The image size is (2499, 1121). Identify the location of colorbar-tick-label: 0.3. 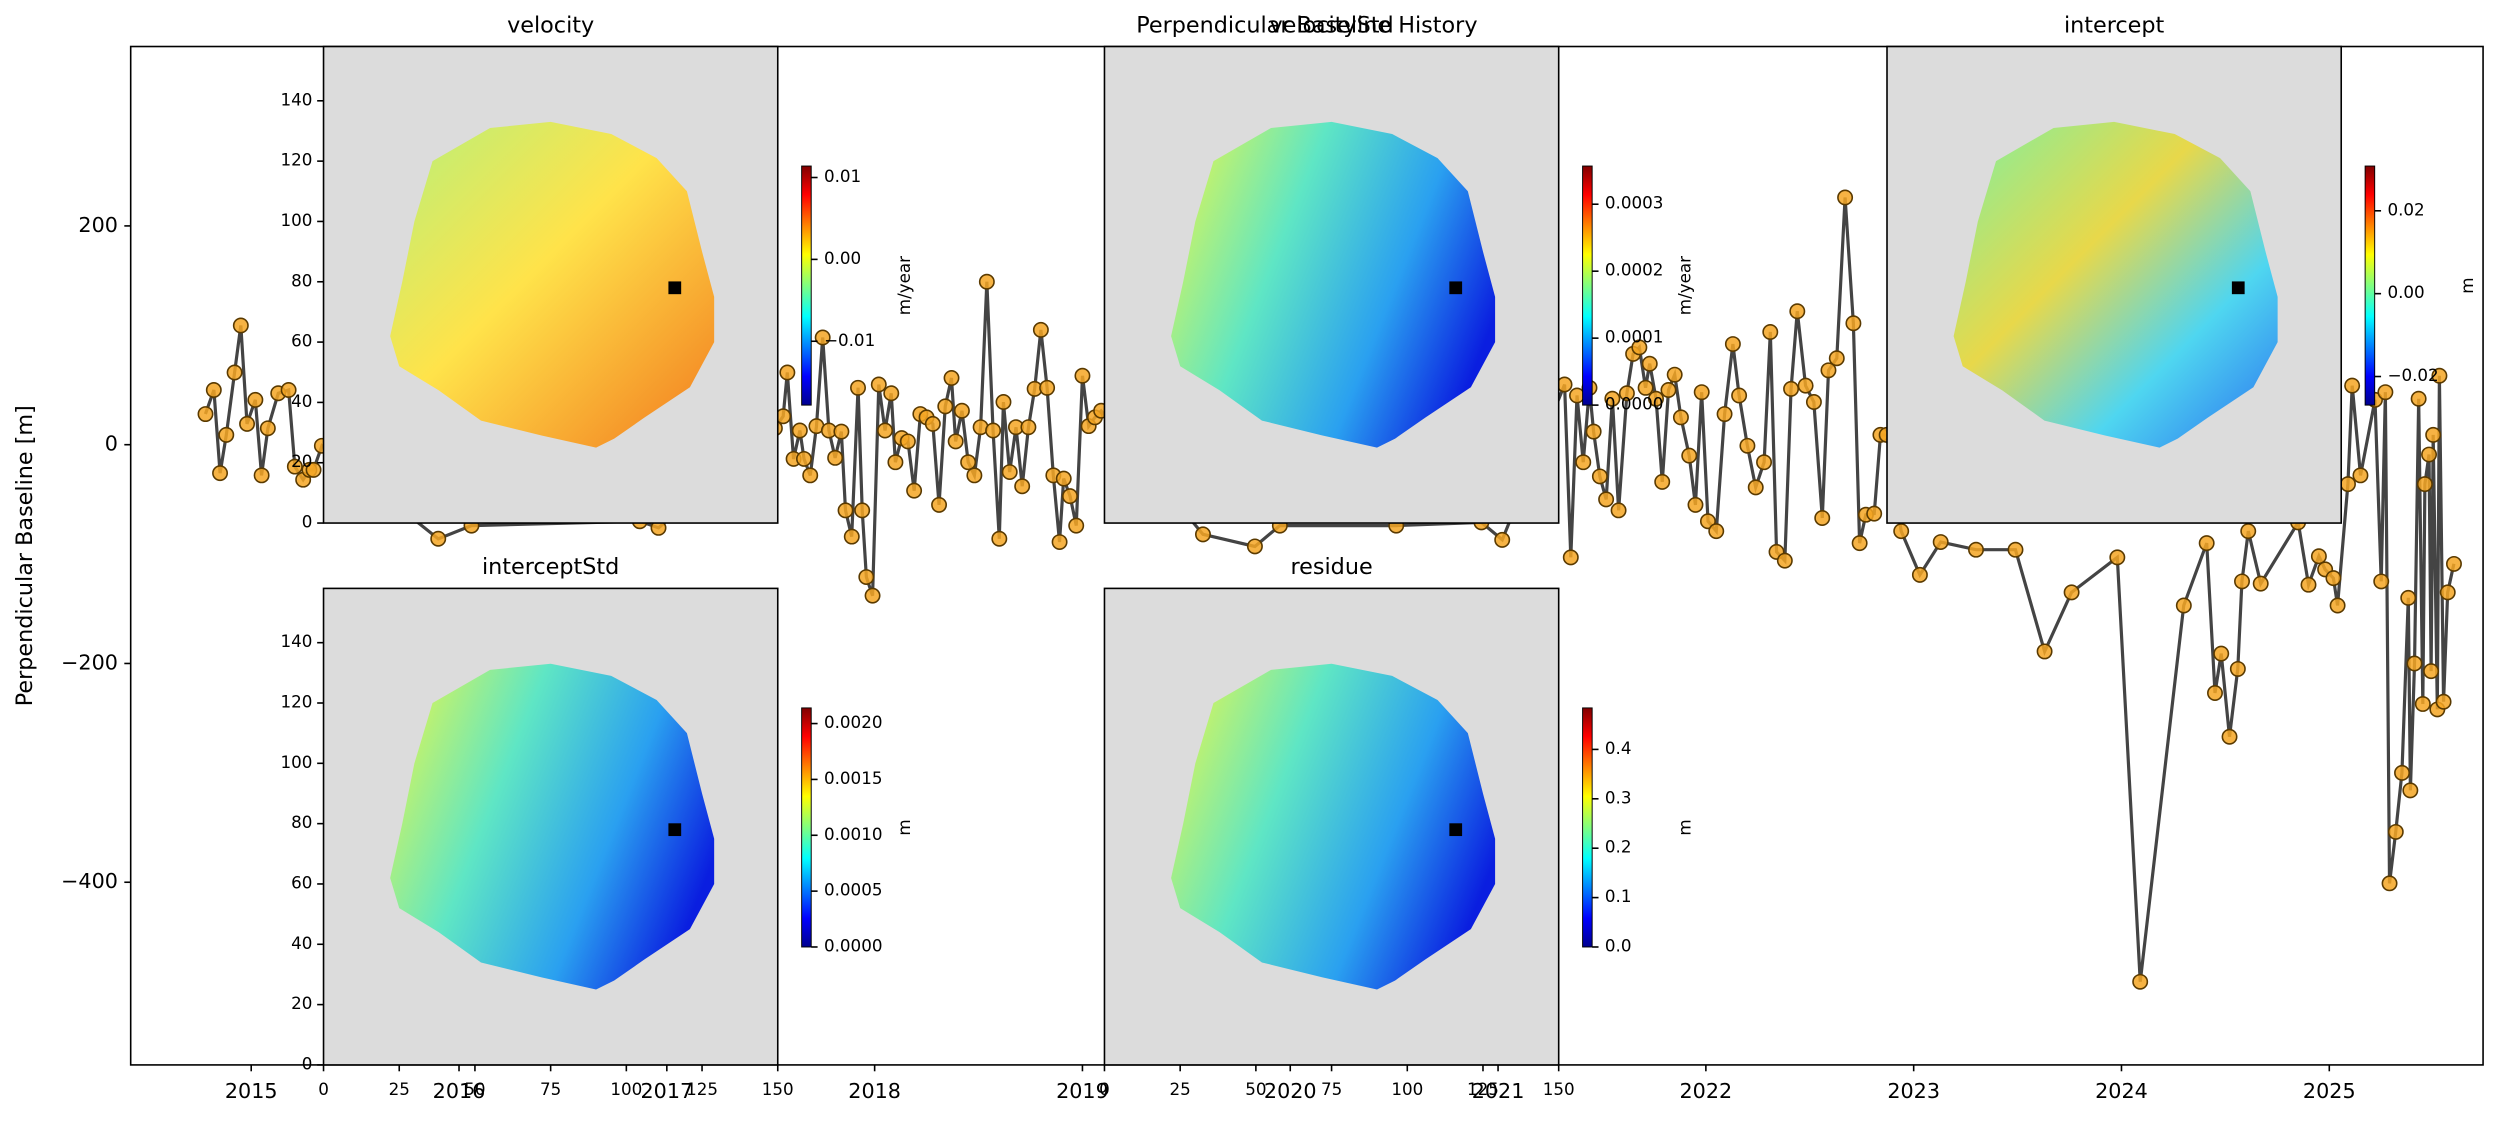
(1618, 797).